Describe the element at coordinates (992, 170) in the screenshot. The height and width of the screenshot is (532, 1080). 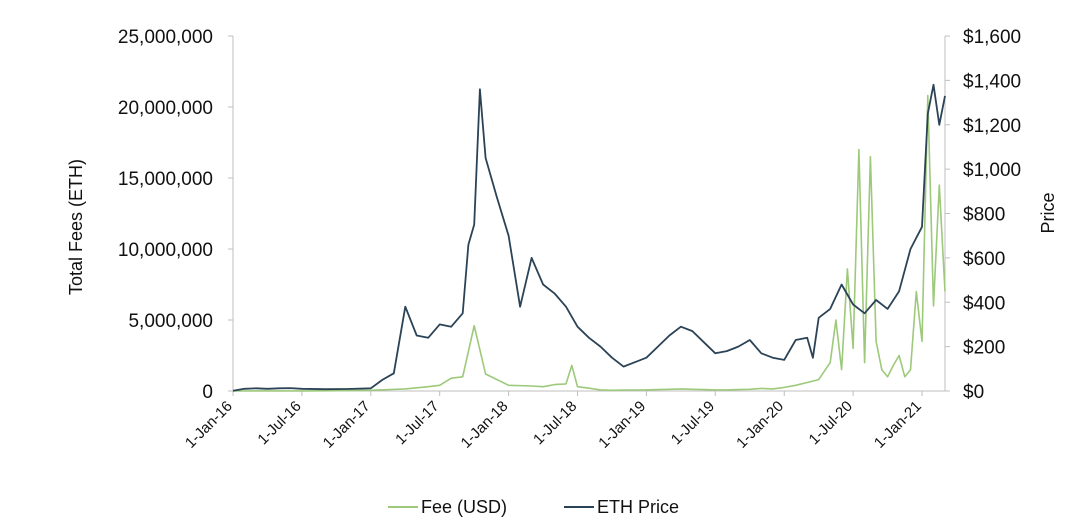
I see `y2-tick-label: $1,000` at that location.